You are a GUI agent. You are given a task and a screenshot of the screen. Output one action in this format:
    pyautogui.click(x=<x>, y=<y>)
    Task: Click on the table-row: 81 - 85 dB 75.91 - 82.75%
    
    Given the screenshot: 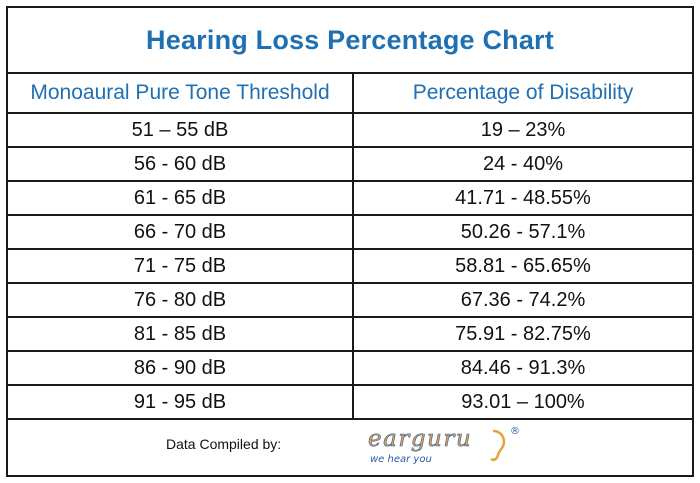 What is the action you would take?
    pyautogui.click(x=350, y=334)
    